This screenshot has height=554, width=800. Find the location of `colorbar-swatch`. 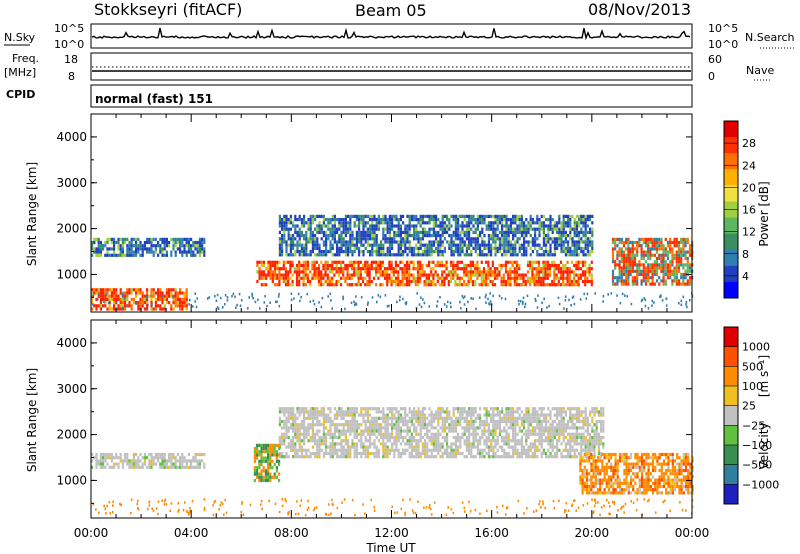

colorbar-swatch is located at coordinates (731, 129).